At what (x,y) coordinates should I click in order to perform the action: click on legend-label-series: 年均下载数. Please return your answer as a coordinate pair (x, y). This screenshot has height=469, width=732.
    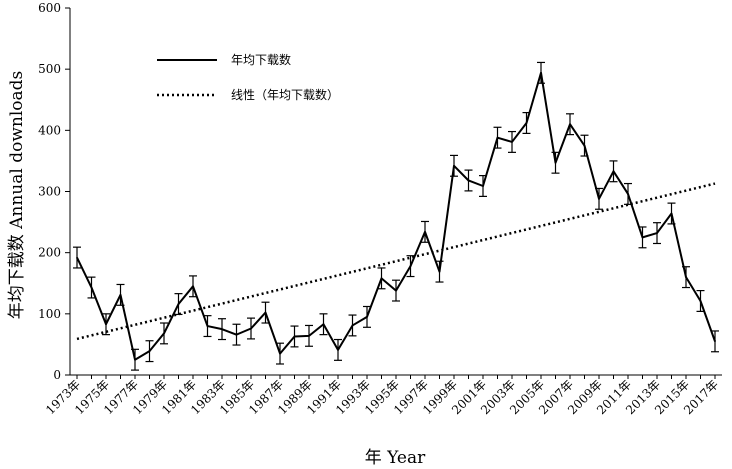
    Looking at the image, I should click on (261, 59).